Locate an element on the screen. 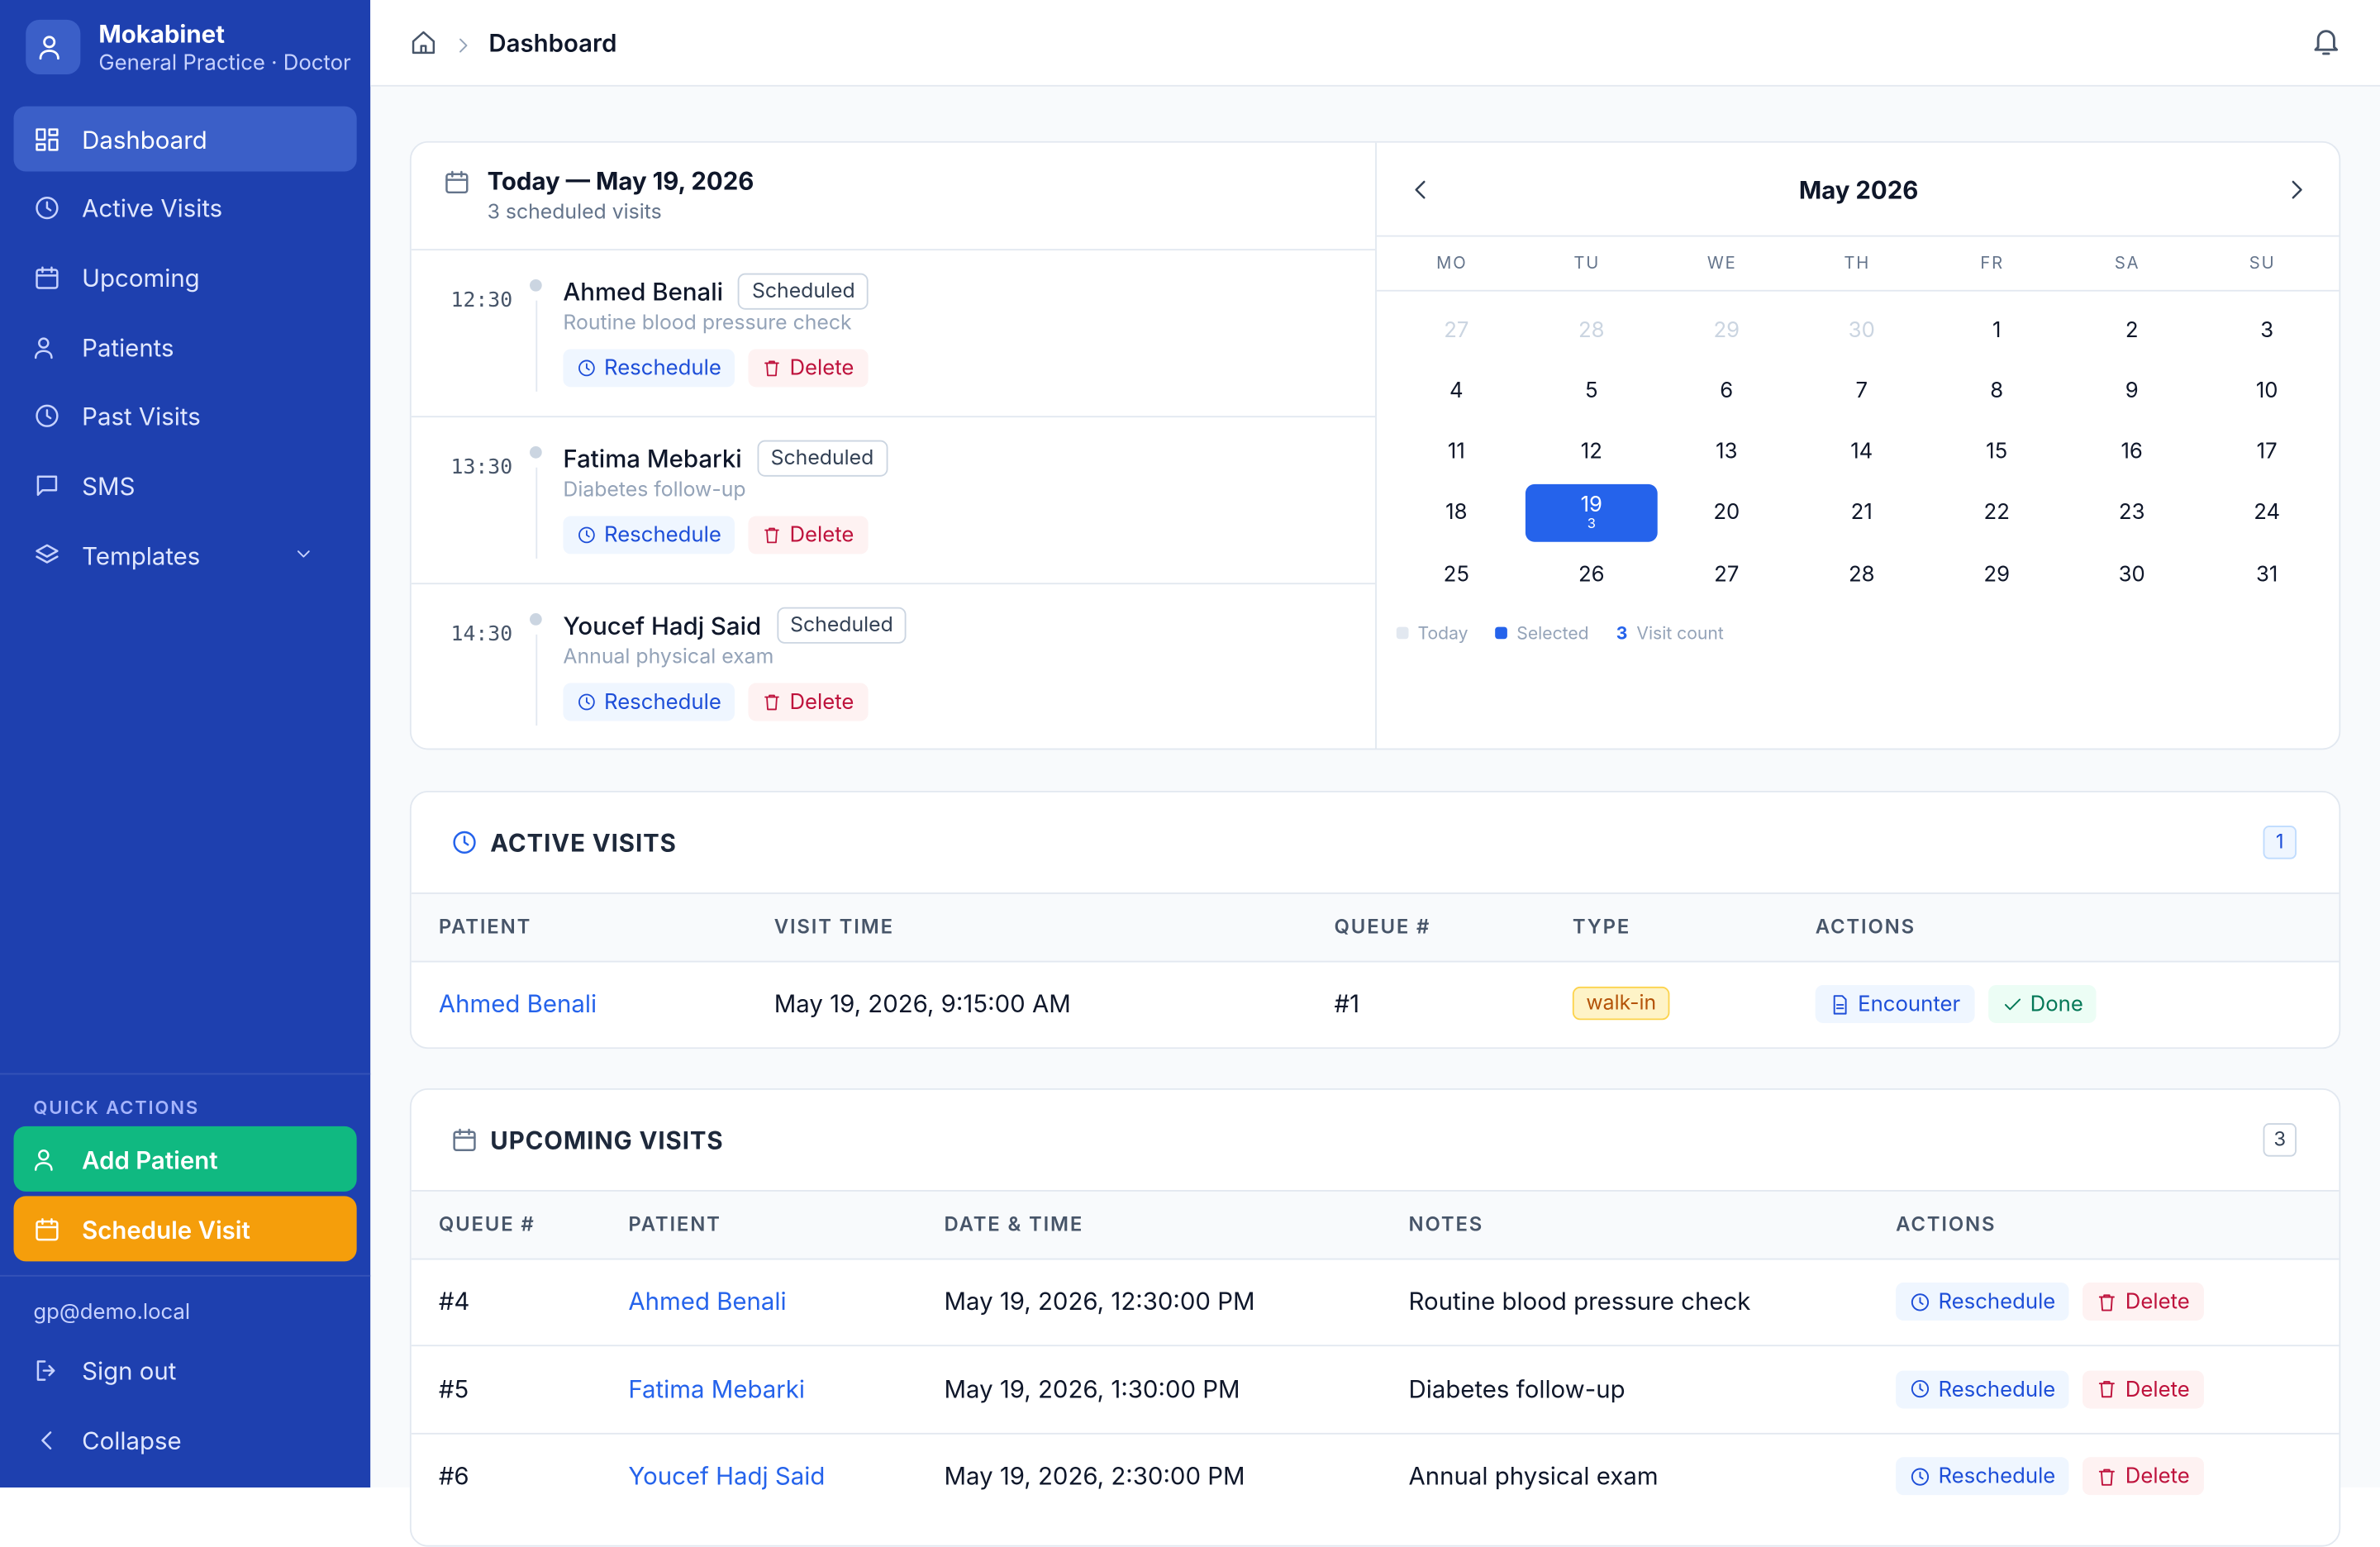 Image resolution: width=2380 pixels, height=1547 pixels. nav-item: Collapse is located at coordinates (185, 1440).